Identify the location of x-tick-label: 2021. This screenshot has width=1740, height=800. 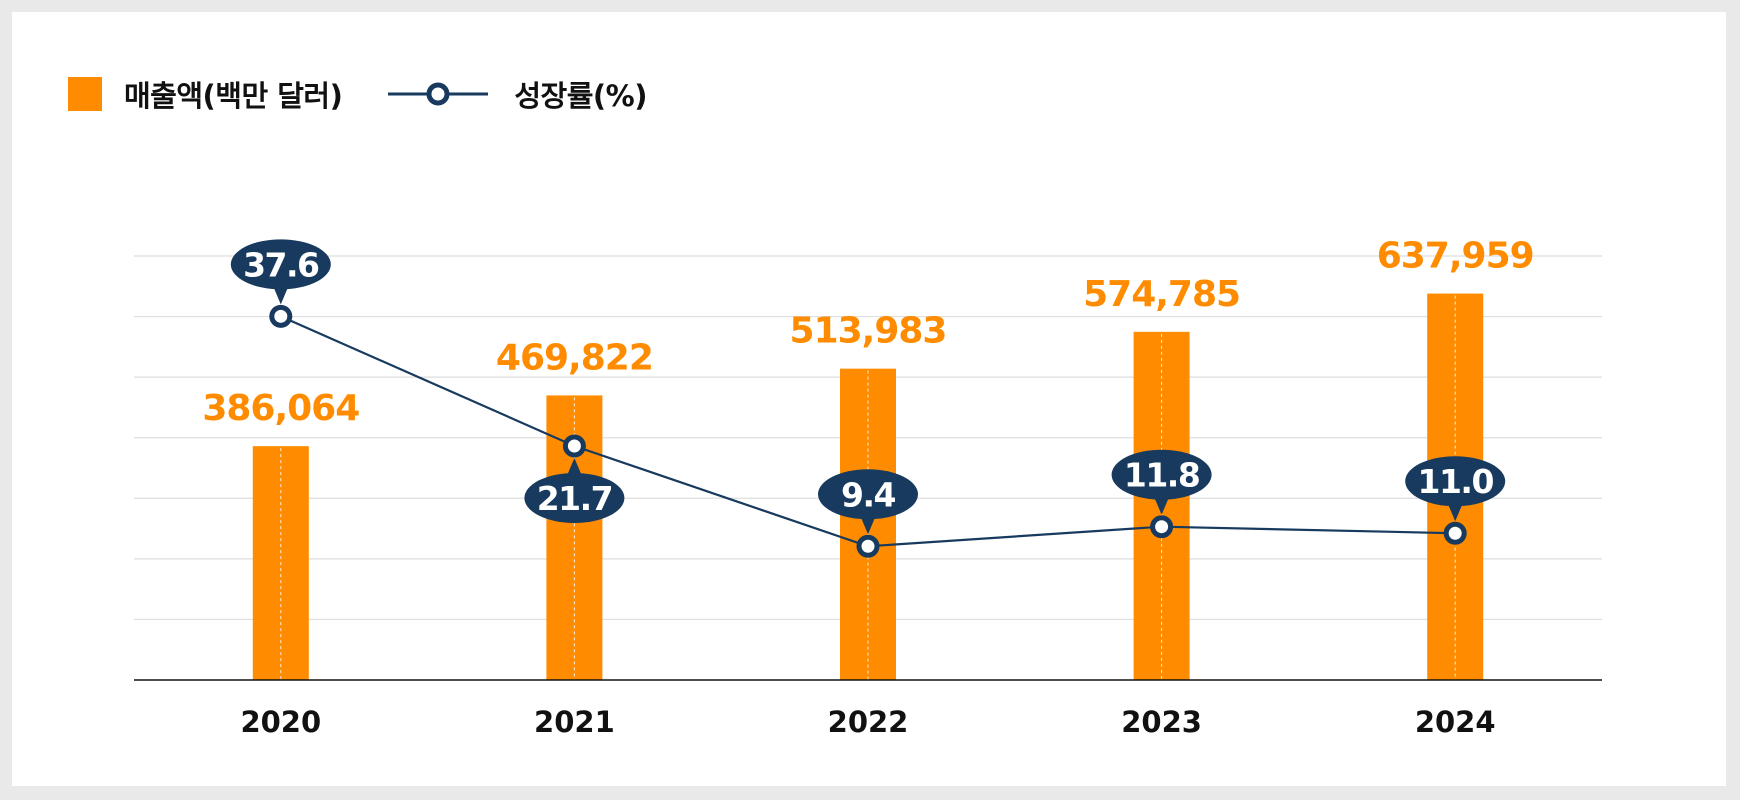
(574, 722).